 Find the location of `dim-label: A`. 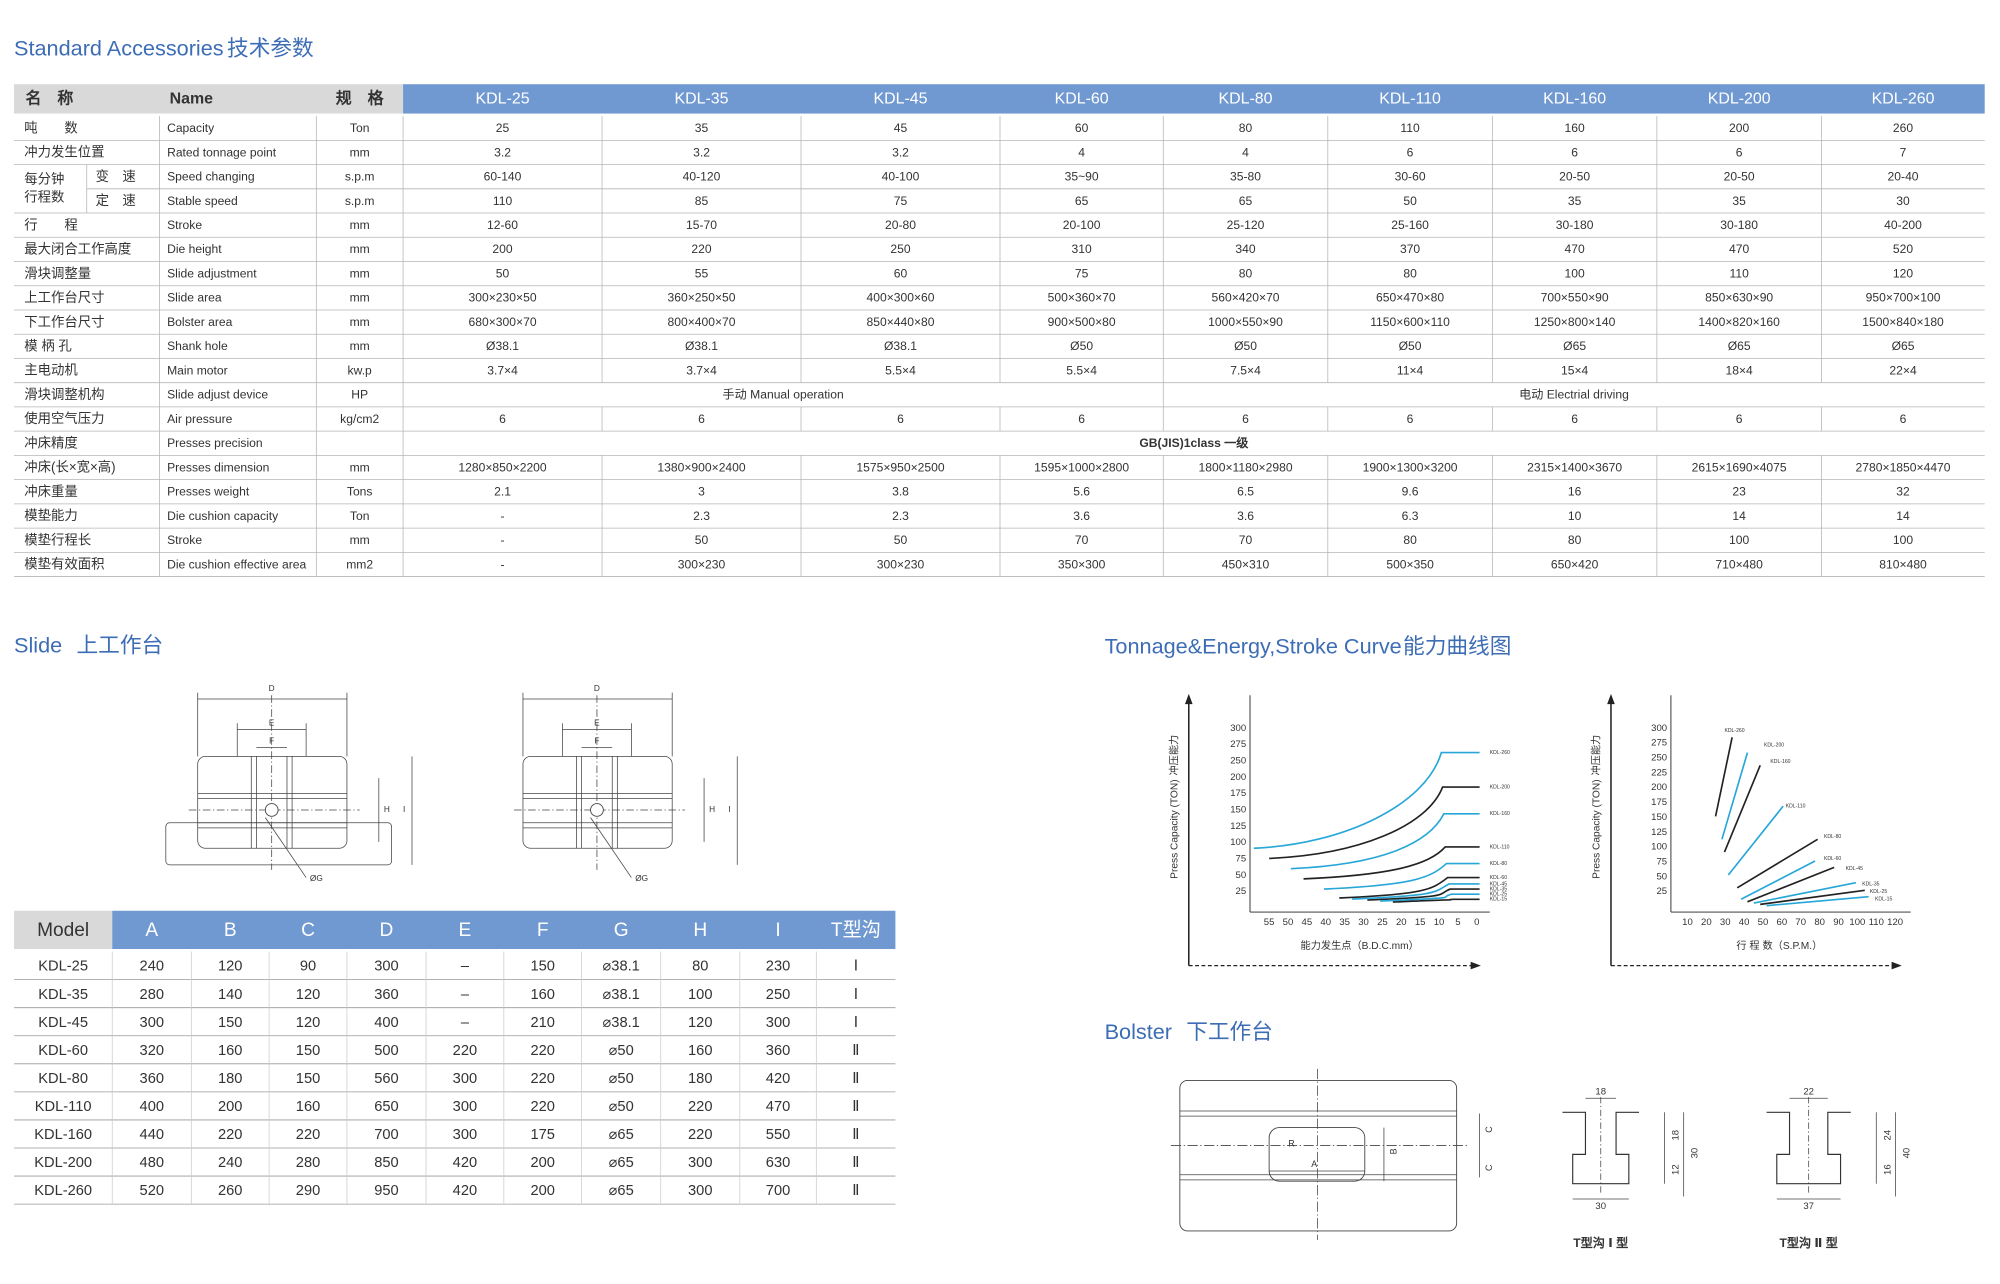

dim-label: A is located at coordinates (1314, 1164).